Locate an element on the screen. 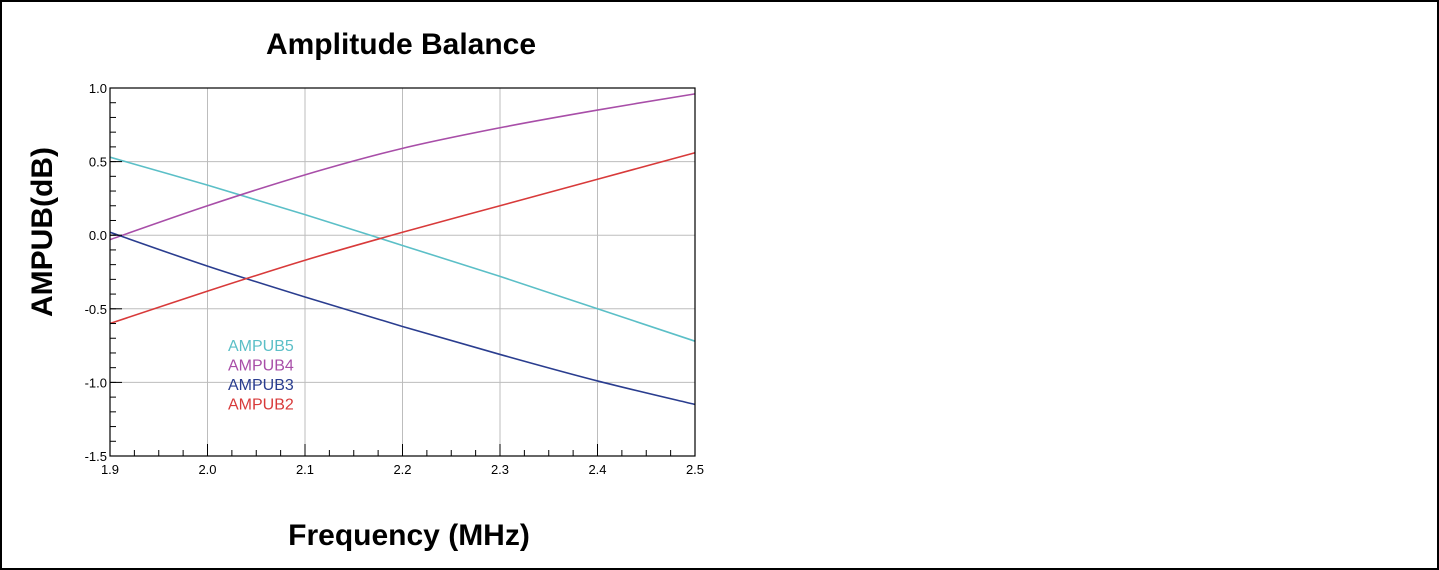  y-axis-title: AMPUB(dB) is located at coordinates (42, 232).